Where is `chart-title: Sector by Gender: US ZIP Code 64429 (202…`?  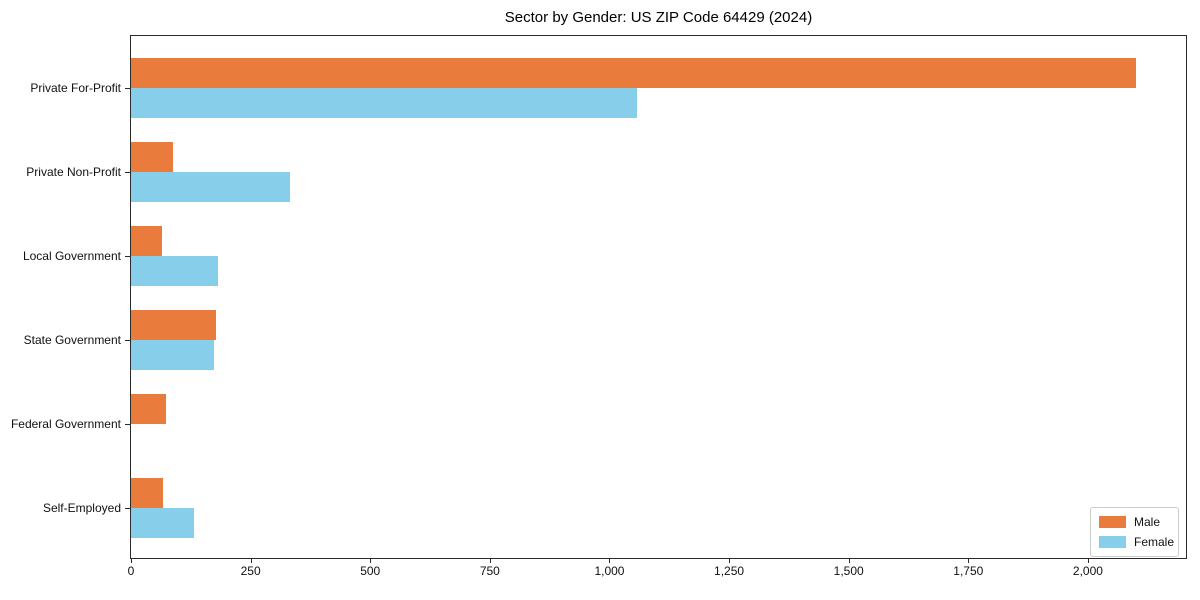 chart-title: Sector by Gender: US ZIP Code 64429 (202… is located at coordinates (658, 17).